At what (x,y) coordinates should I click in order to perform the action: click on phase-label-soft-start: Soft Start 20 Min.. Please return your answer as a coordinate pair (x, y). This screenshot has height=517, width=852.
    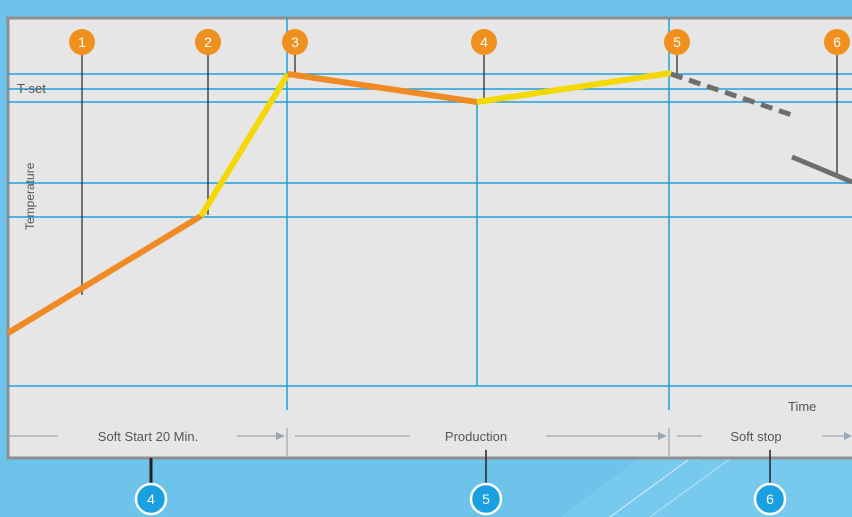
    Looking at the image, I should click on (148, 436).